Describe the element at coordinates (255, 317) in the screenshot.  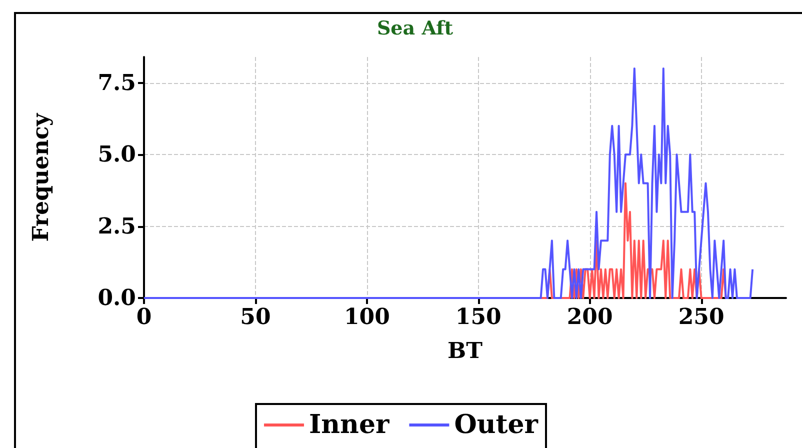
I see `x-tick-label: 50` at that location.